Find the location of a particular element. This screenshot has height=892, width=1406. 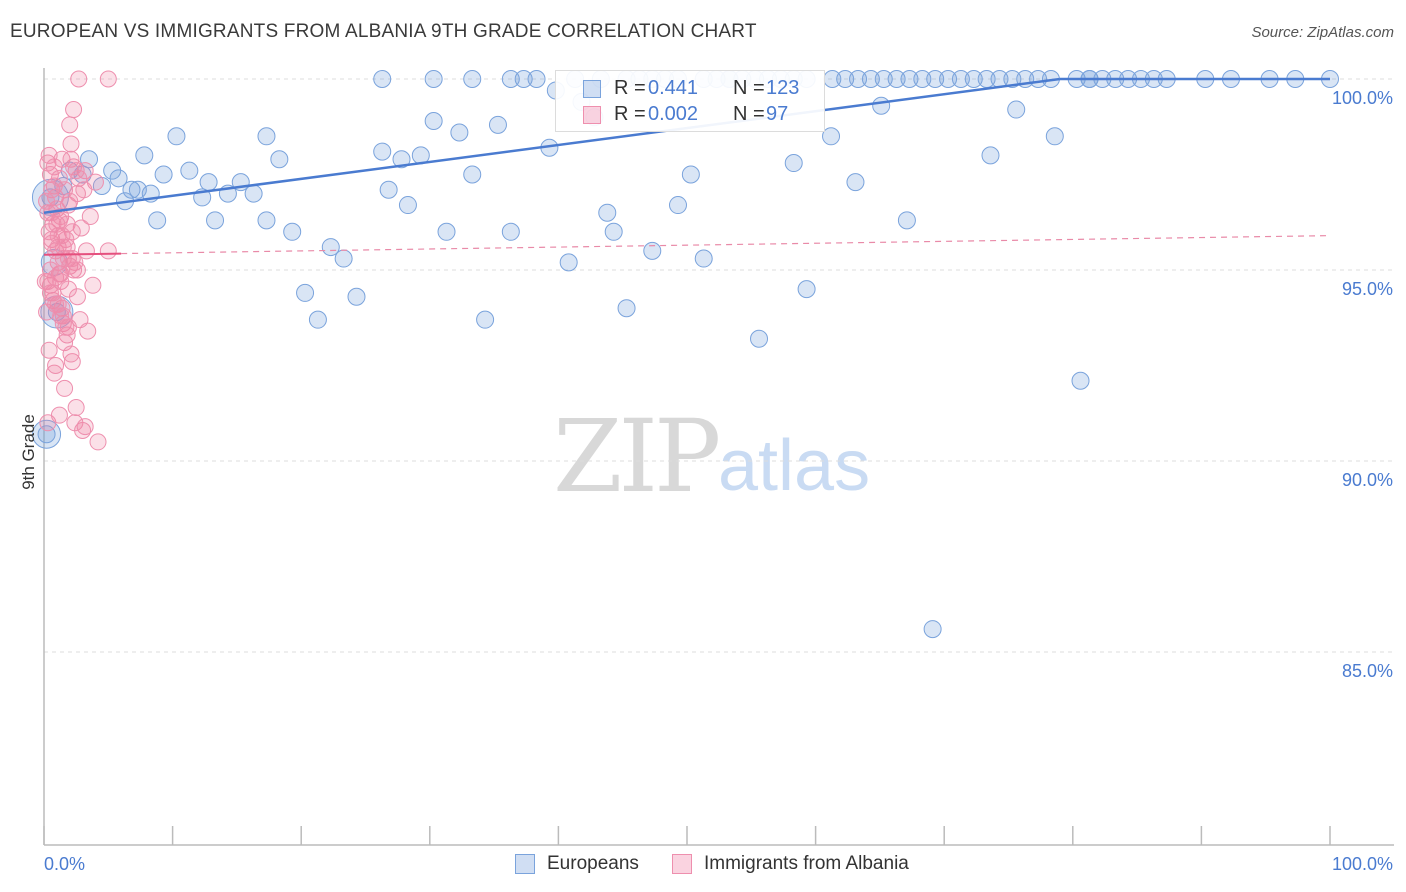

legend-n-value: 97 is located at coordinates (777, 114).